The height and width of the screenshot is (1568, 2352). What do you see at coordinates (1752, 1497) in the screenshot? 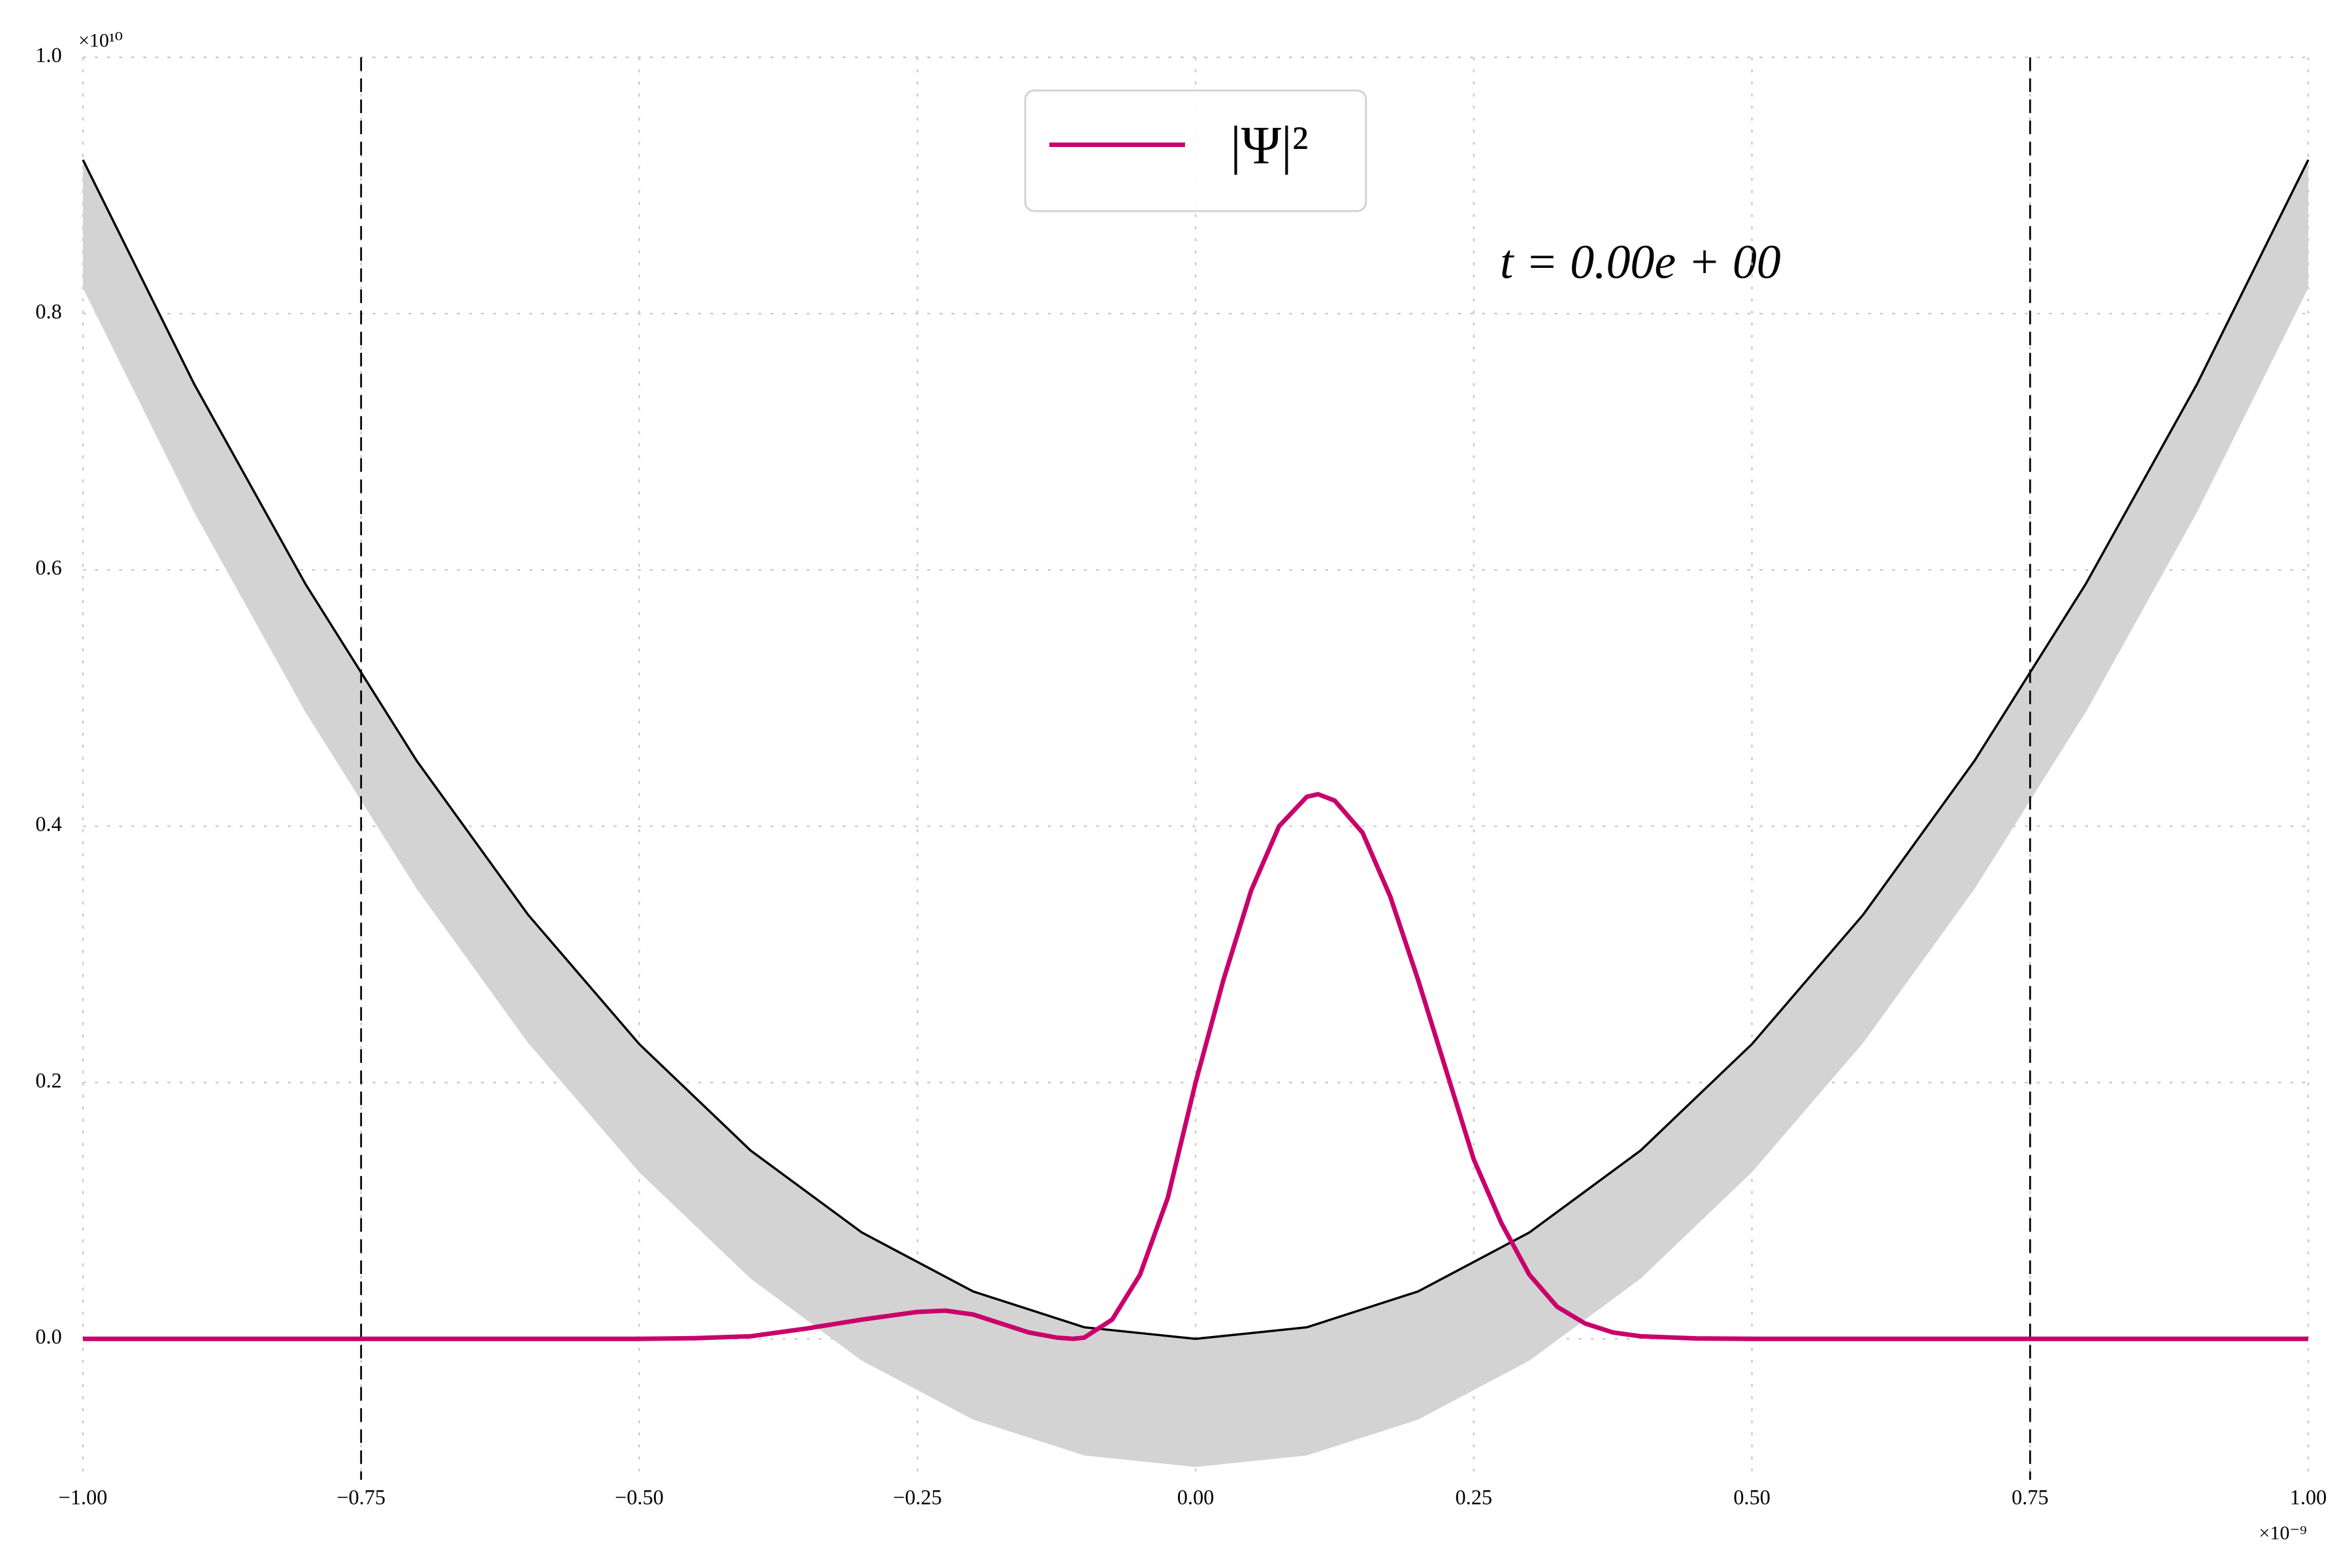
I see `x-tick-label: 0.50` at bounding box center [1752, 1497].